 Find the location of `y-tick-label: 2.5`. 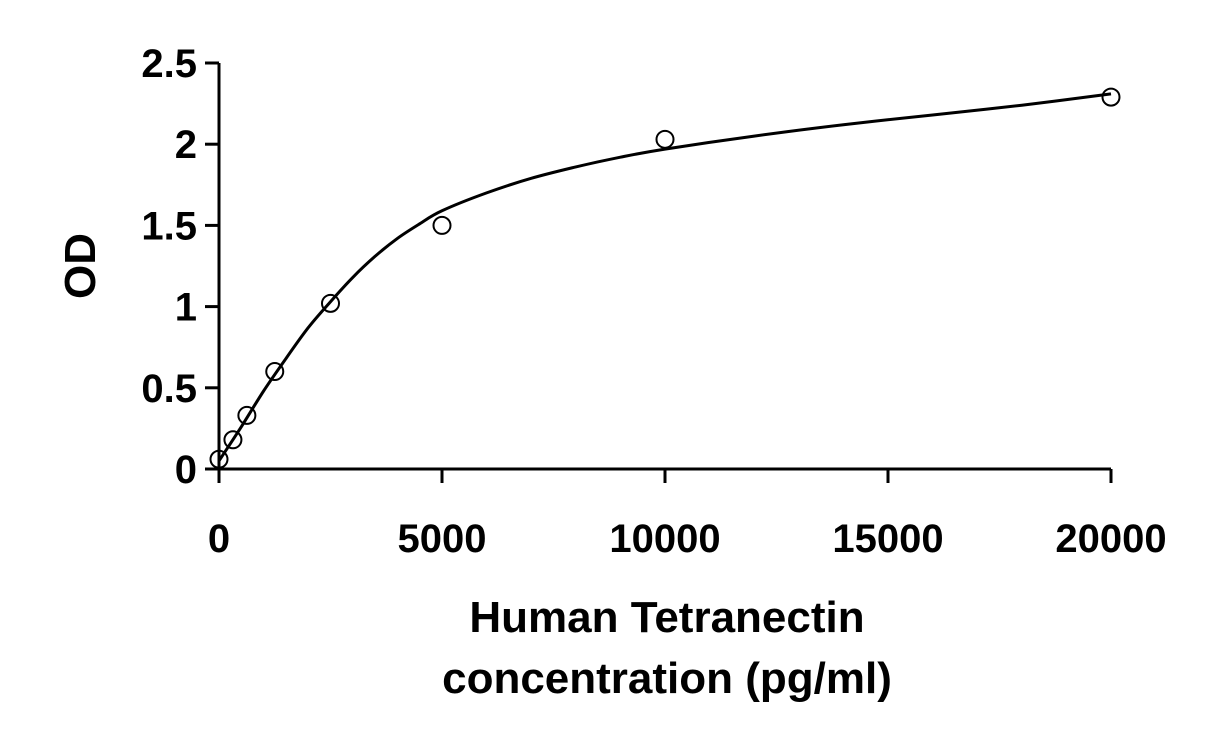

y-tick-label: 2.5 is located at coordinates (169, 64).